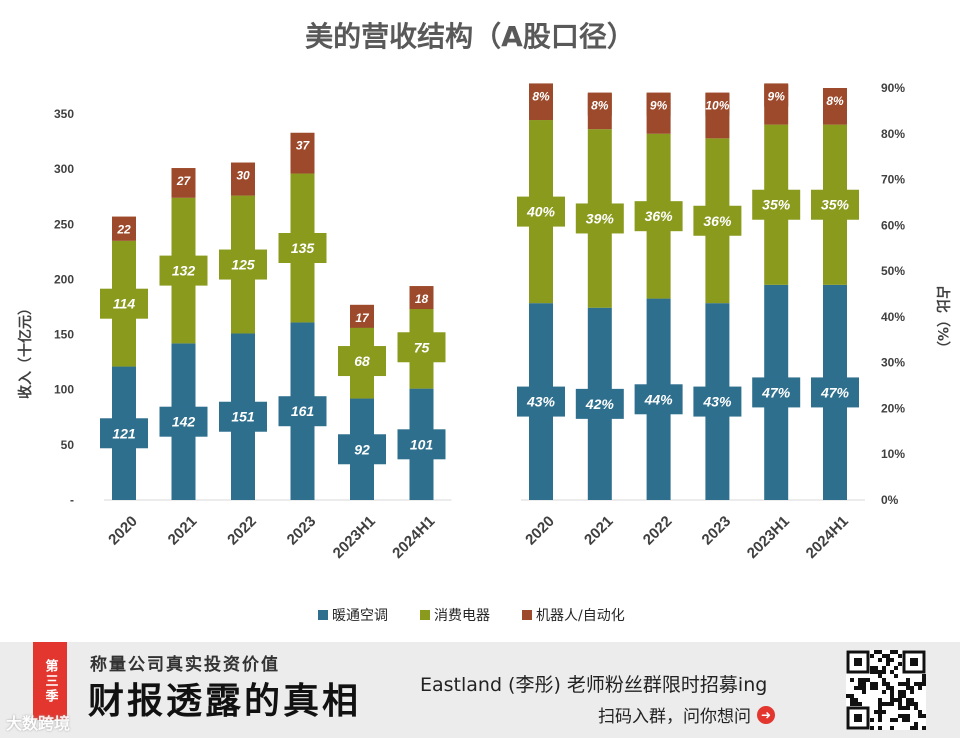  I want to click on data-label: 39%, so click(600, 218).